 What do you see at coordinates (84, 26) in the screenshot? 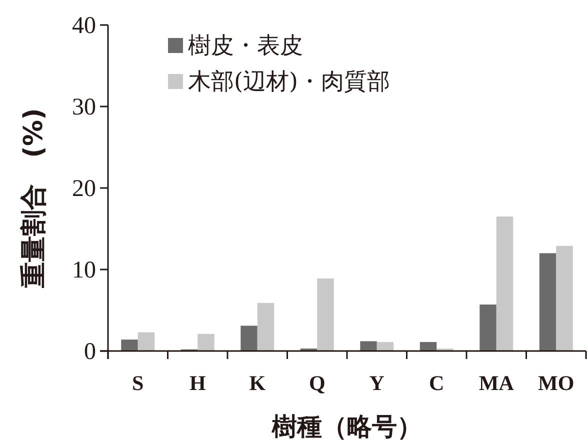
I see `y-tick-label: 40` at bounding box center [84, 26].